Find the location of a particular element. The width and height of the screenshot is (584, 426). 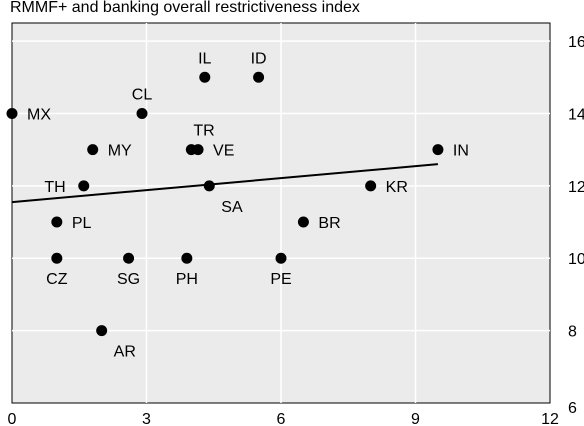

point-br is located at coordinates (303, 222).